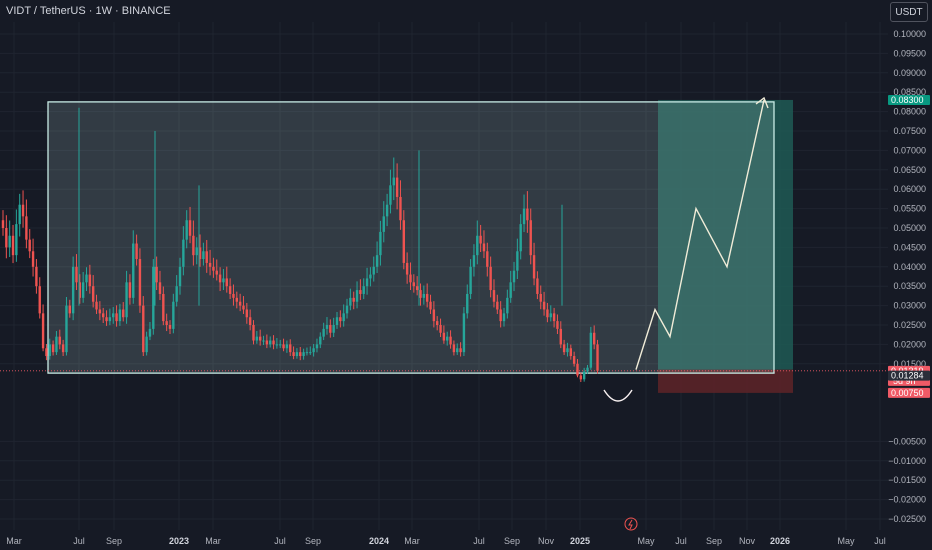  What do you see at coordinates (725, 381) in the screenshot?
I see `stop-zone` at bounding box center [725, 381].